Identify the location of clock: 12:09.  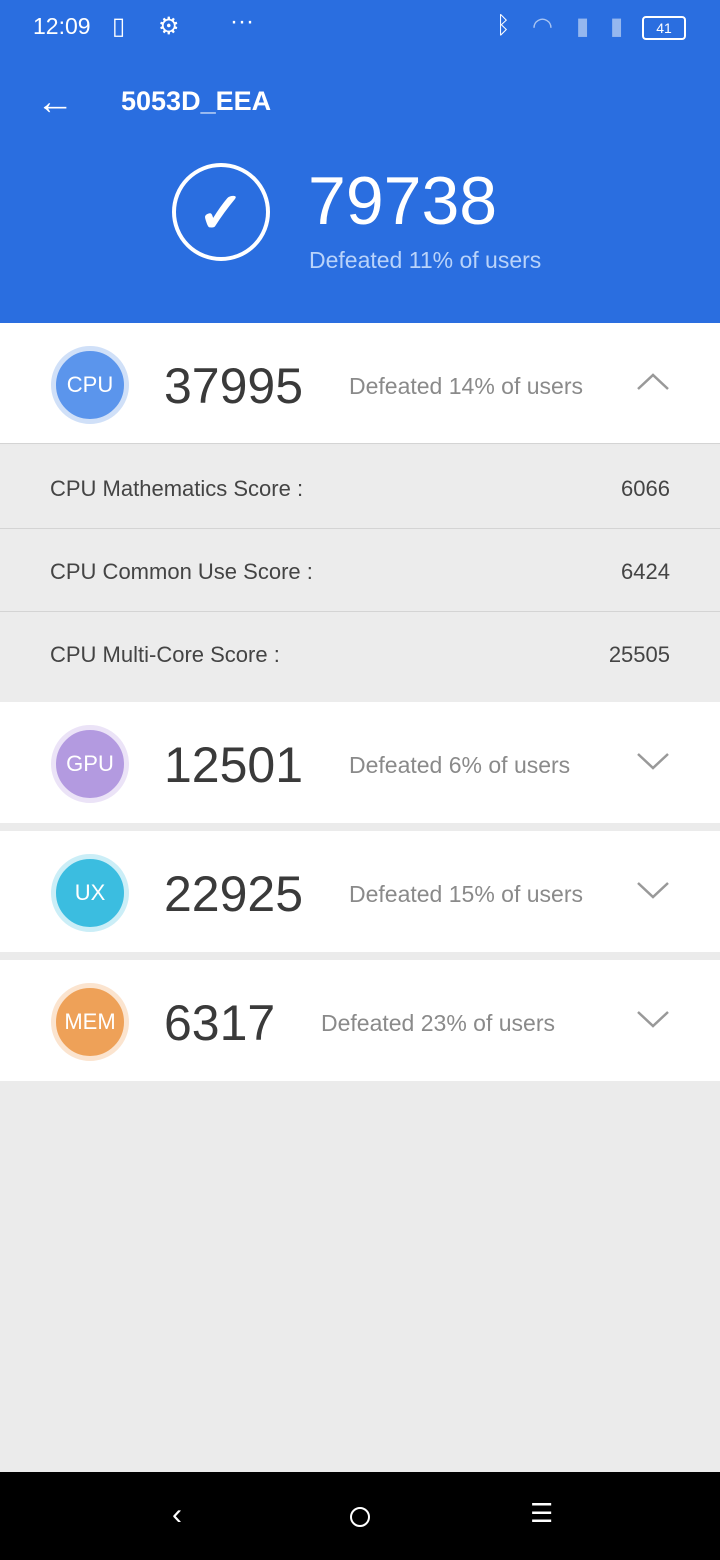
(62, 26).